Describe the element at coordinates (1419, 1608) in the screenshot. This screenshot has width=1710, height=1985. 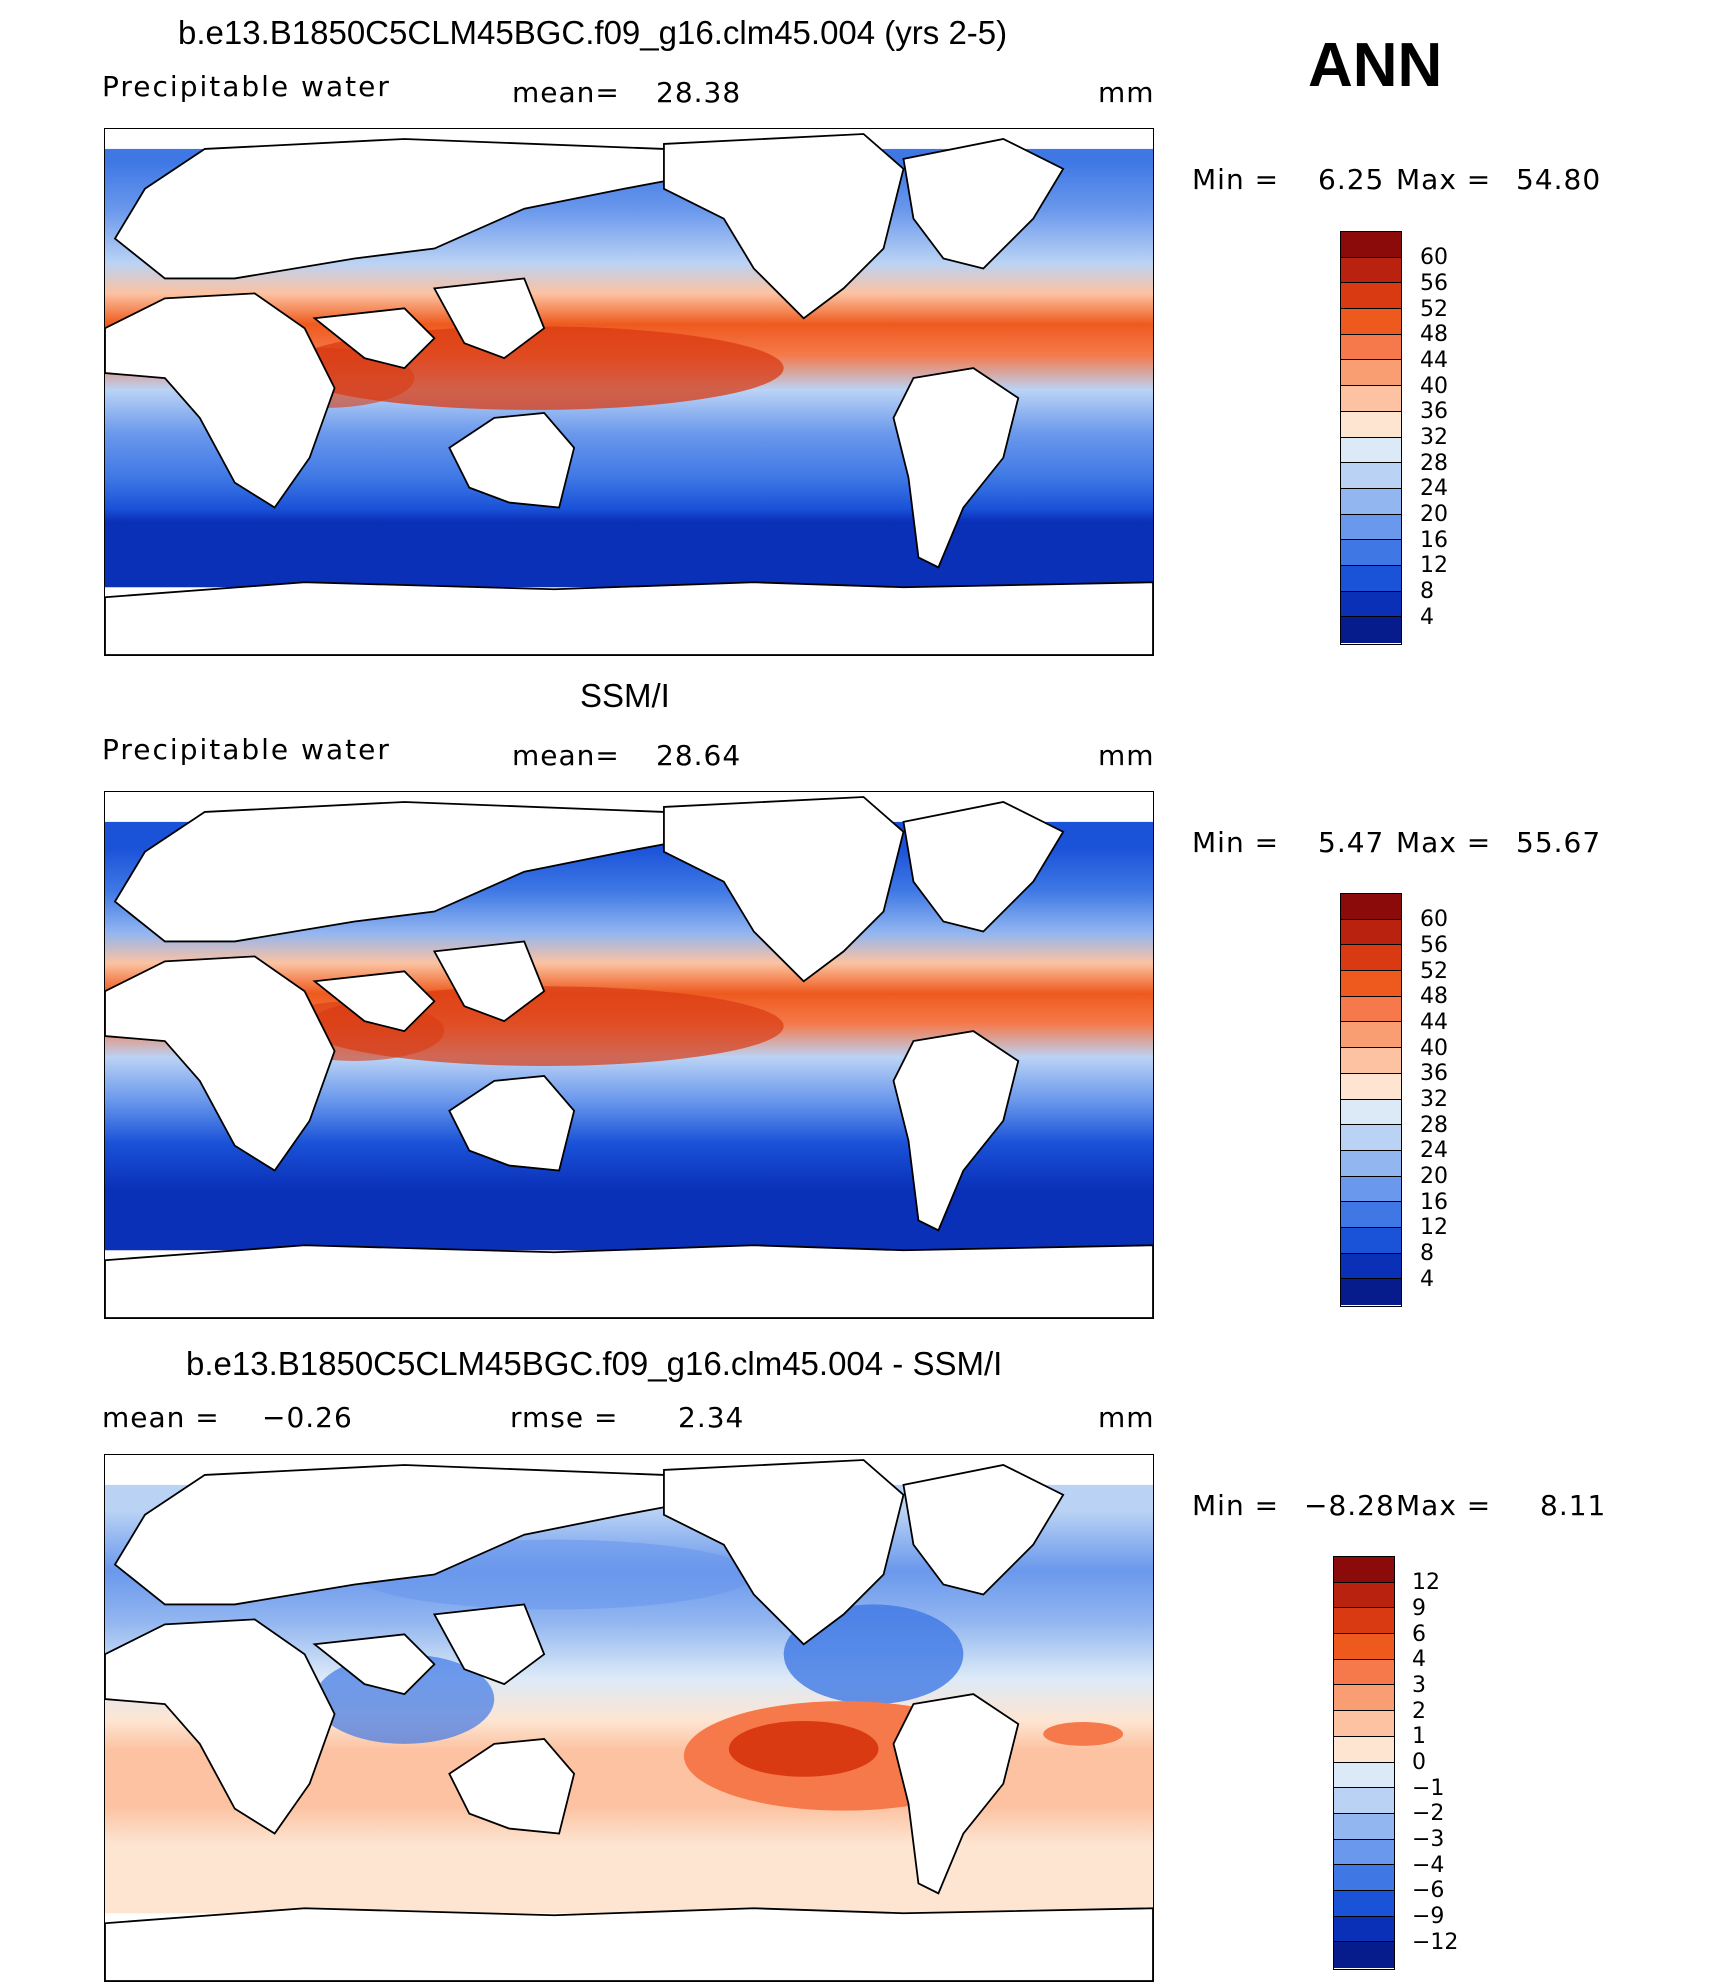
I see `colorbar-tick-label: 9` at that location.